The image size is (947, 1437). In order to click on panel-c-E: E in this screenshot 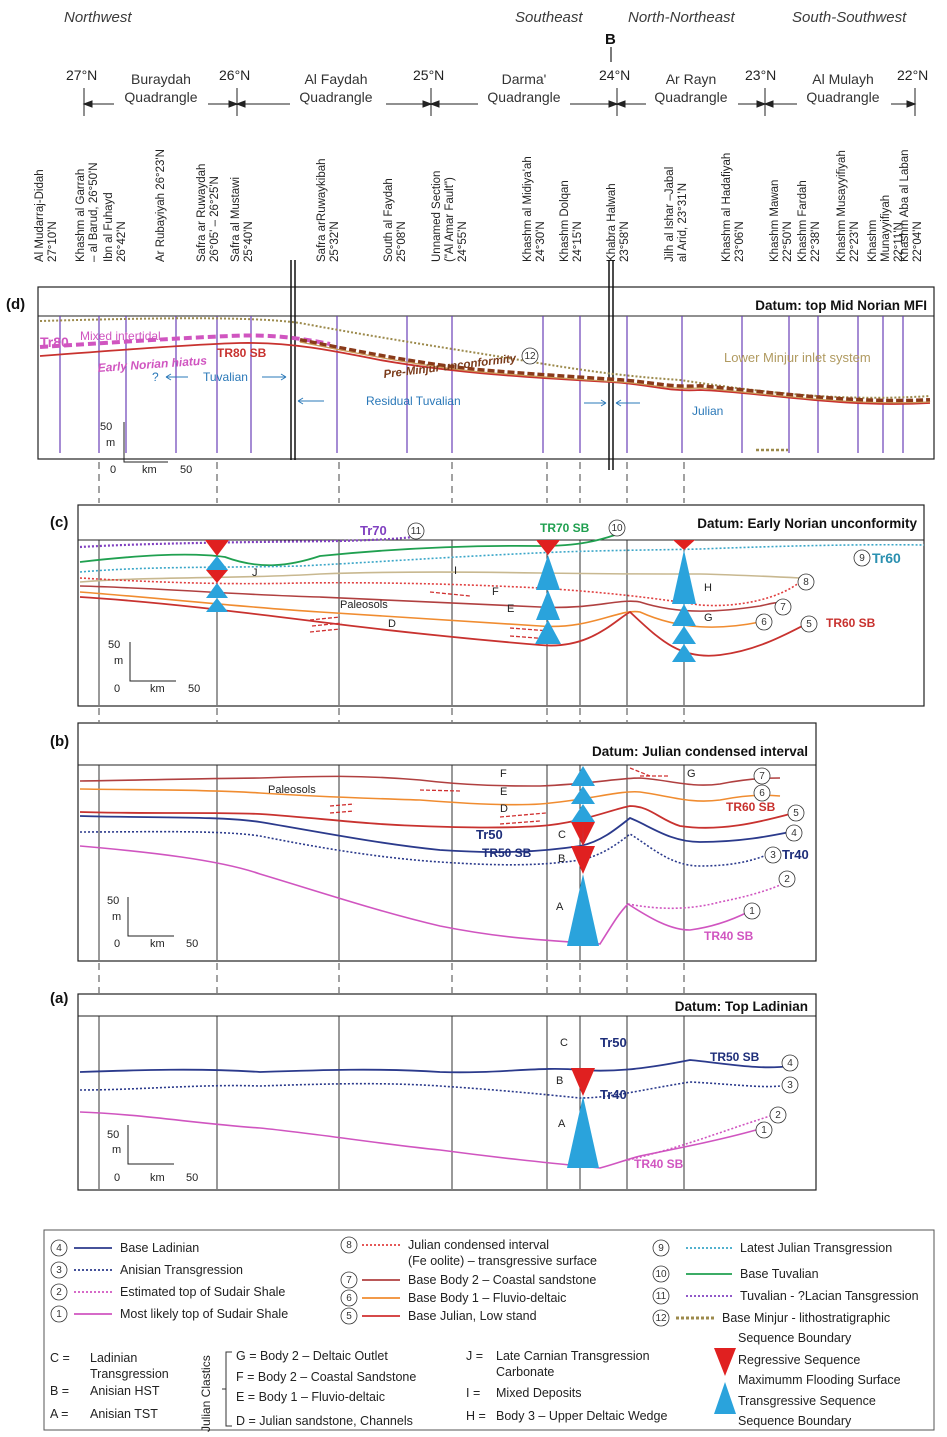, I will do `click(510, 609)`.